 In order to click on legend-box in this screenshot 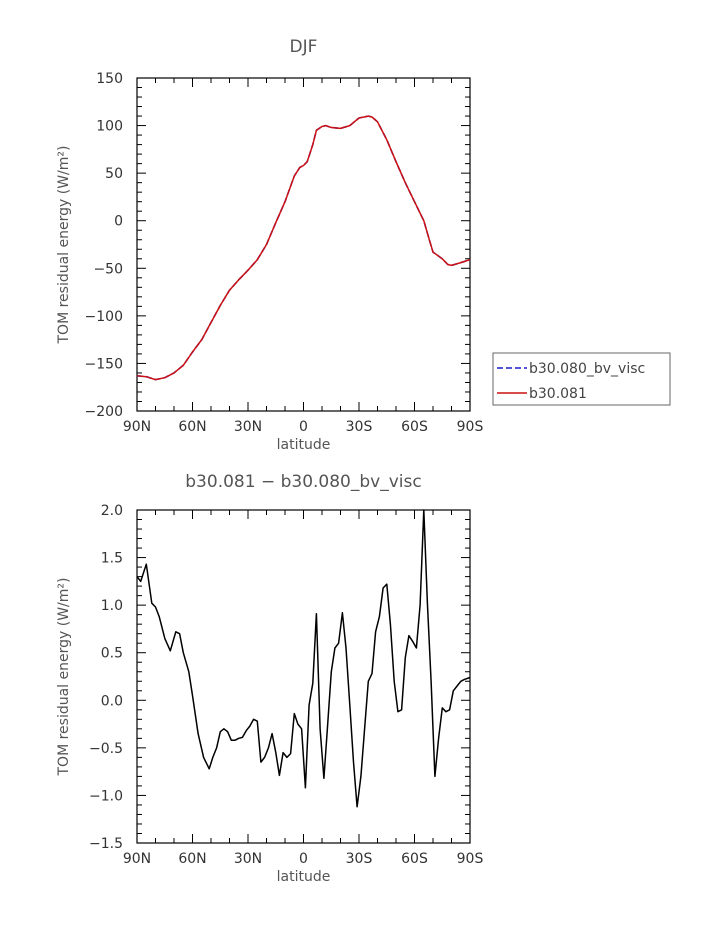, I will do `click(581, 379)`.